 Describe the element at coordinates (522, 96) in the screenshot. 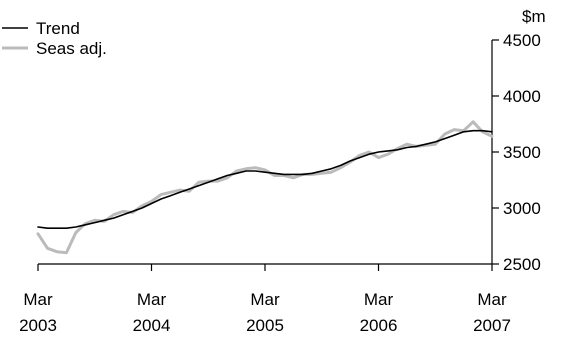

I see `y-tick-label: 4000` at that location.